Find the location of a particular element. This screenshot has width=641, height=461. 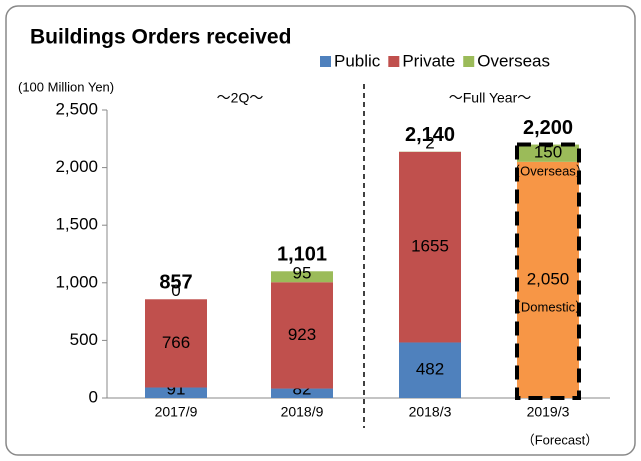

x-tick-label: 2019/3 is located at coordinates (548, 412).